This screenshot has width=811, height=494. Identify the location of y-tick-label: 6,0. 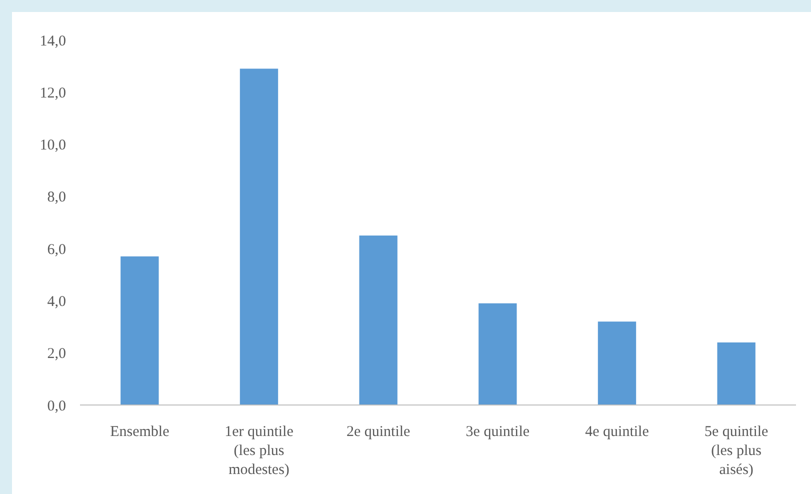
(56, 250).